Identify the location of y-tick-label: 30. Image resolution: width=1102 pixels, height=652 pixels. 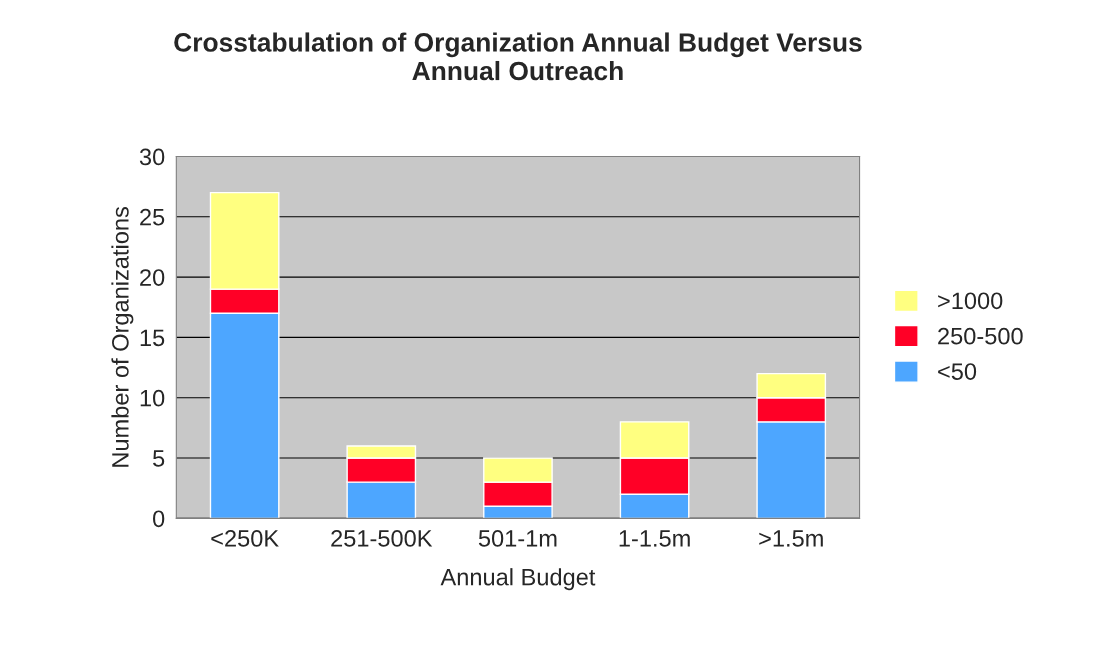
(152, 157).